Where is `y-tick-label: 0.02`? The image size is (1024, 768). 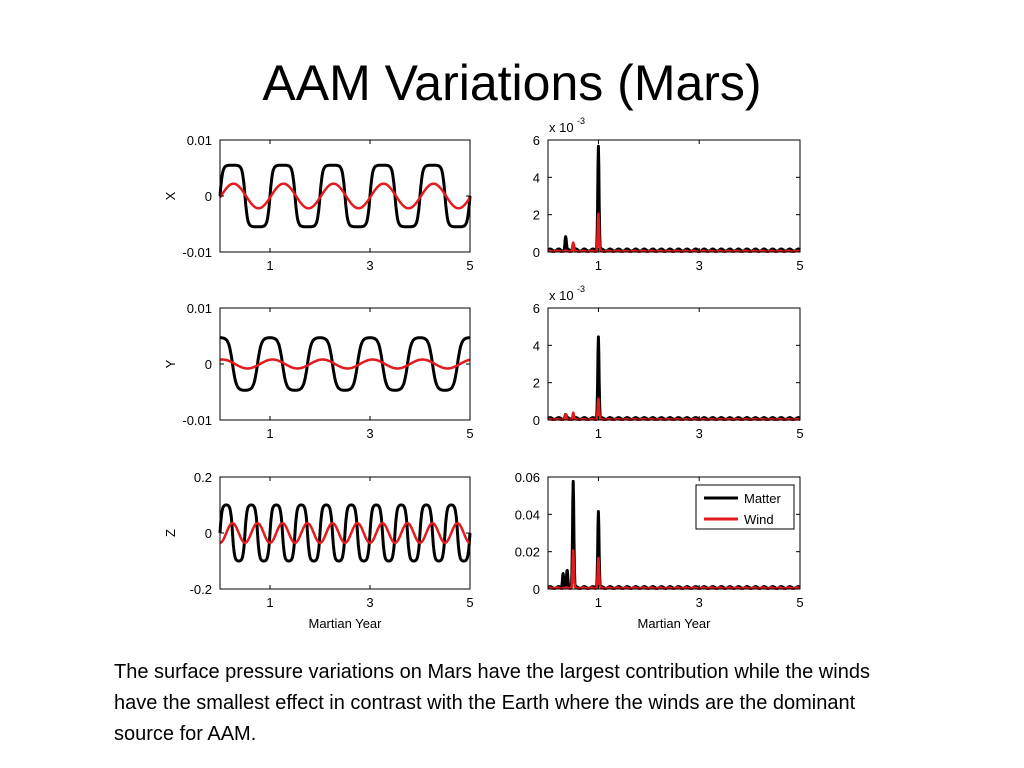 y-tick-label: 0.02 is located at coordinates (527, 552).